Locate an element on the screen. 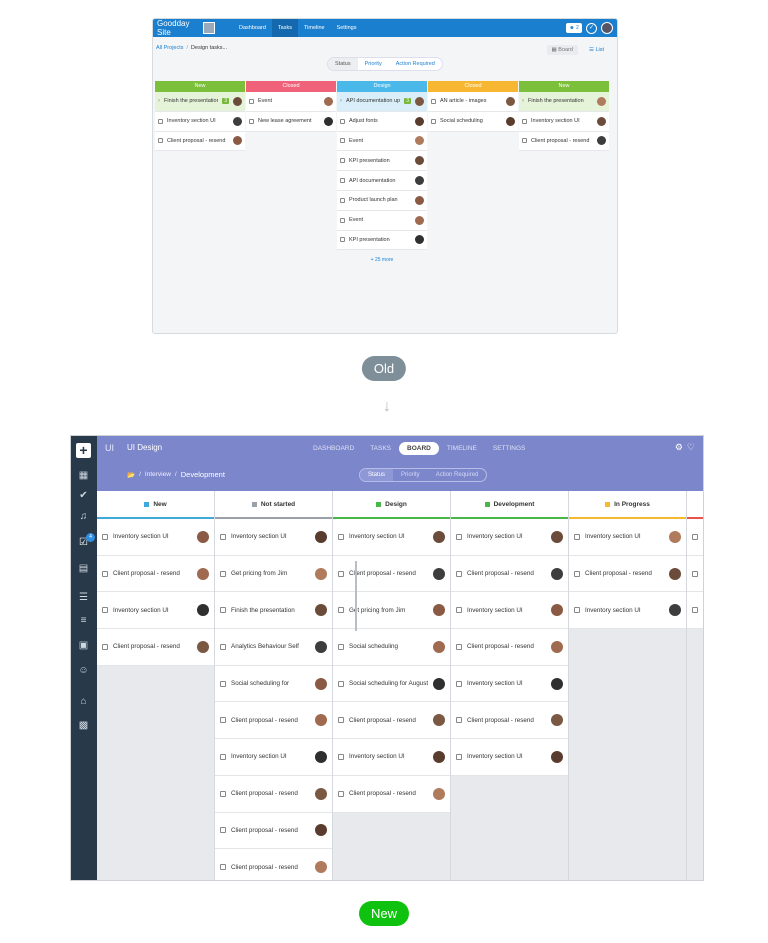 This screenshot has height=943, width=768. calendar-icon: ▣ is located at coordinates (83, 645).